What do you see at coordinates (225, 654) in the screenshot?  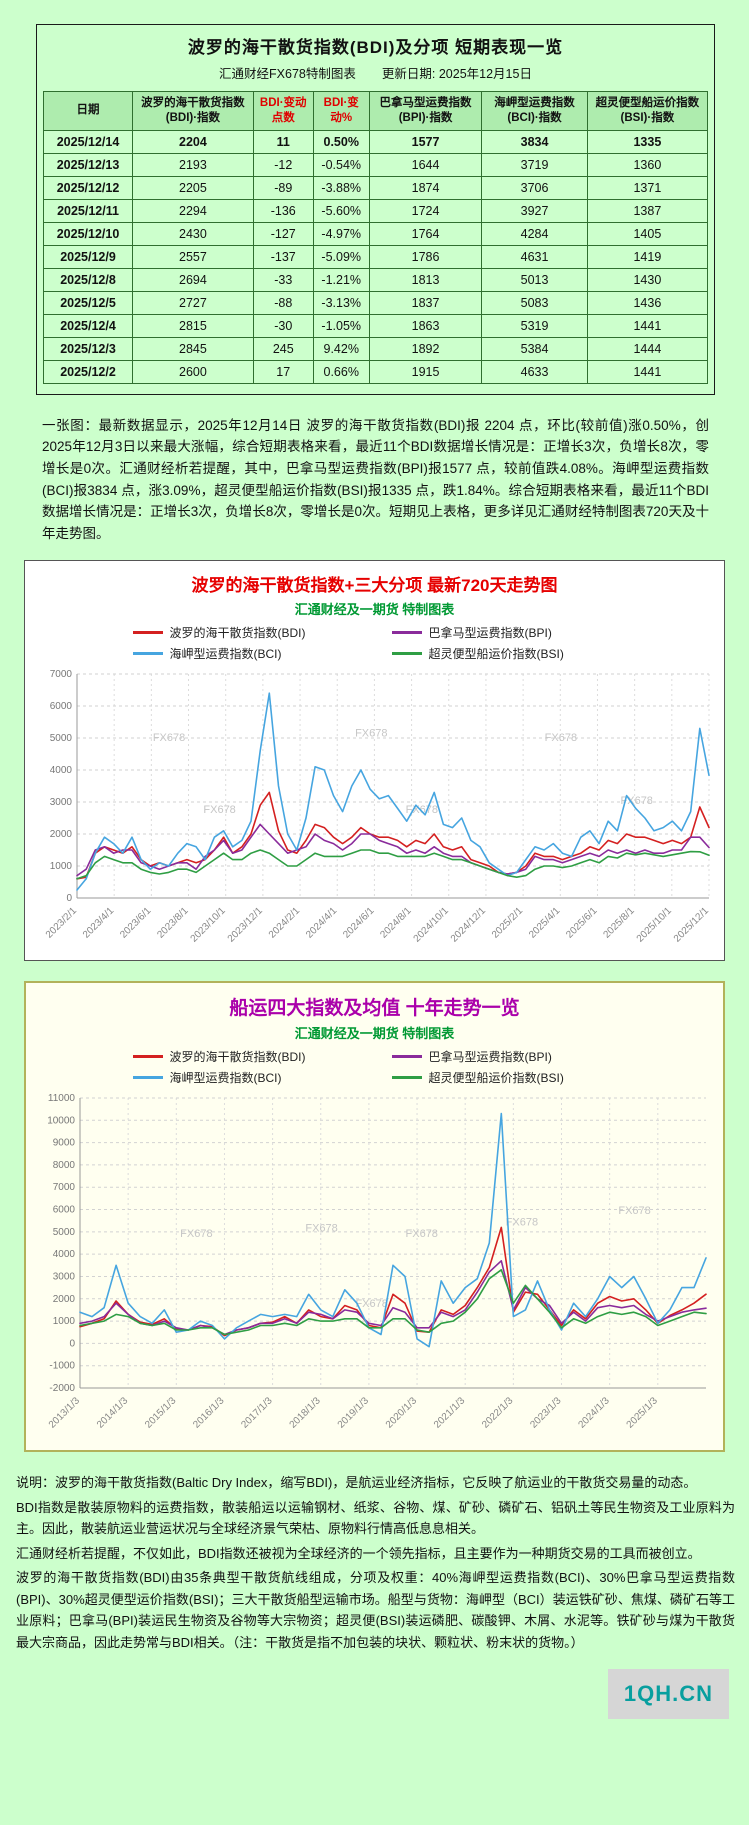 I see `legend-label: 海岬型运费指数(BCI)` at bounding box center [225, 654].